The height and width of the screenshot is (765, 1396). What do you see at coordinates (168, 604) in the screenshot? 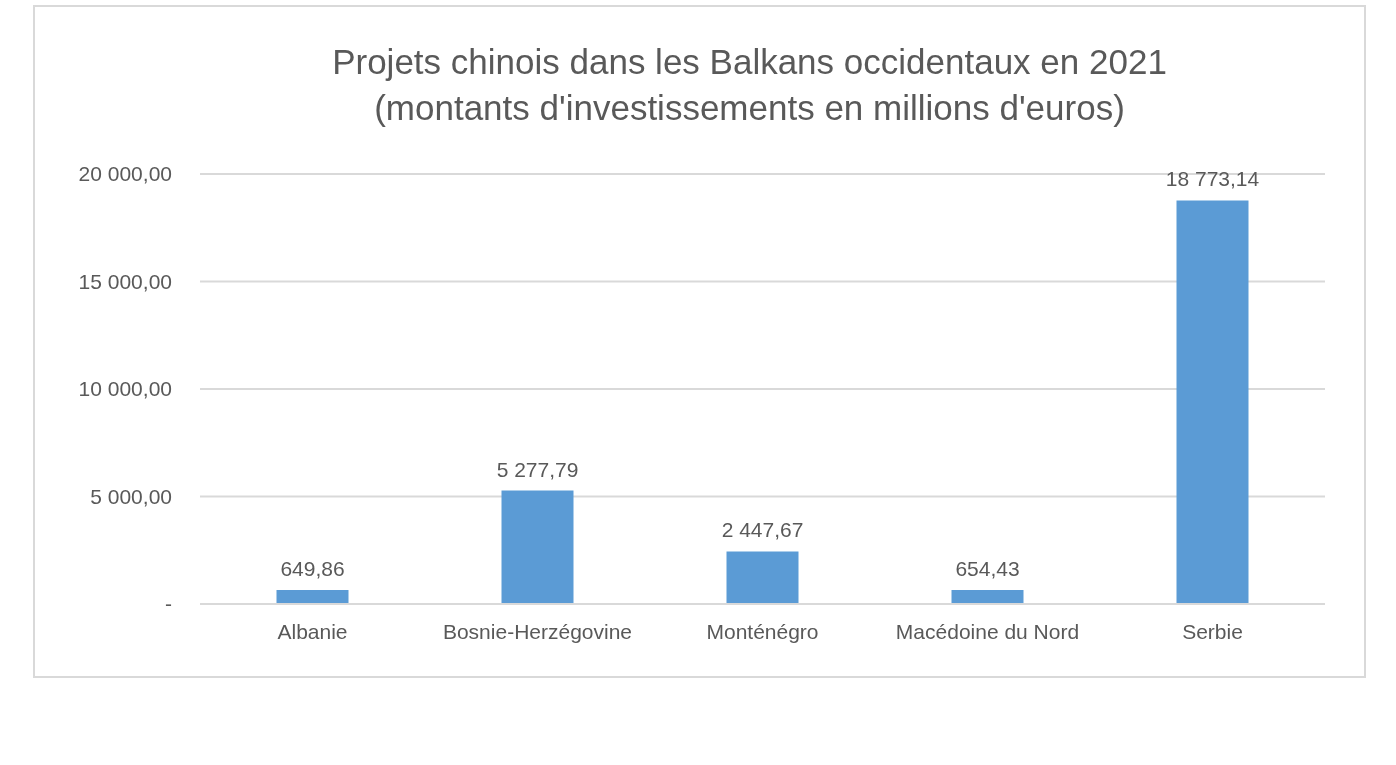
I see `y-tick-label: -` at bounding box center [168, 604].